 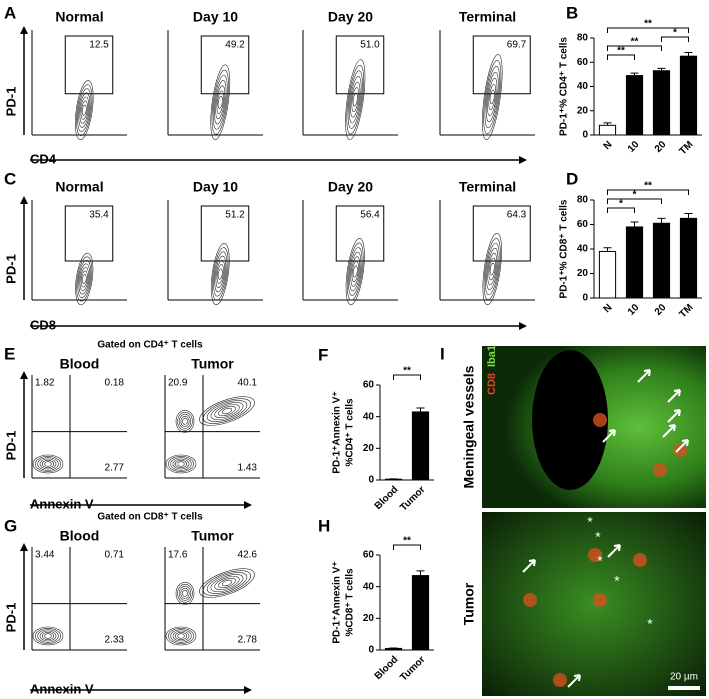 I want to click on panel-label: B, so click(x=572, y=12).